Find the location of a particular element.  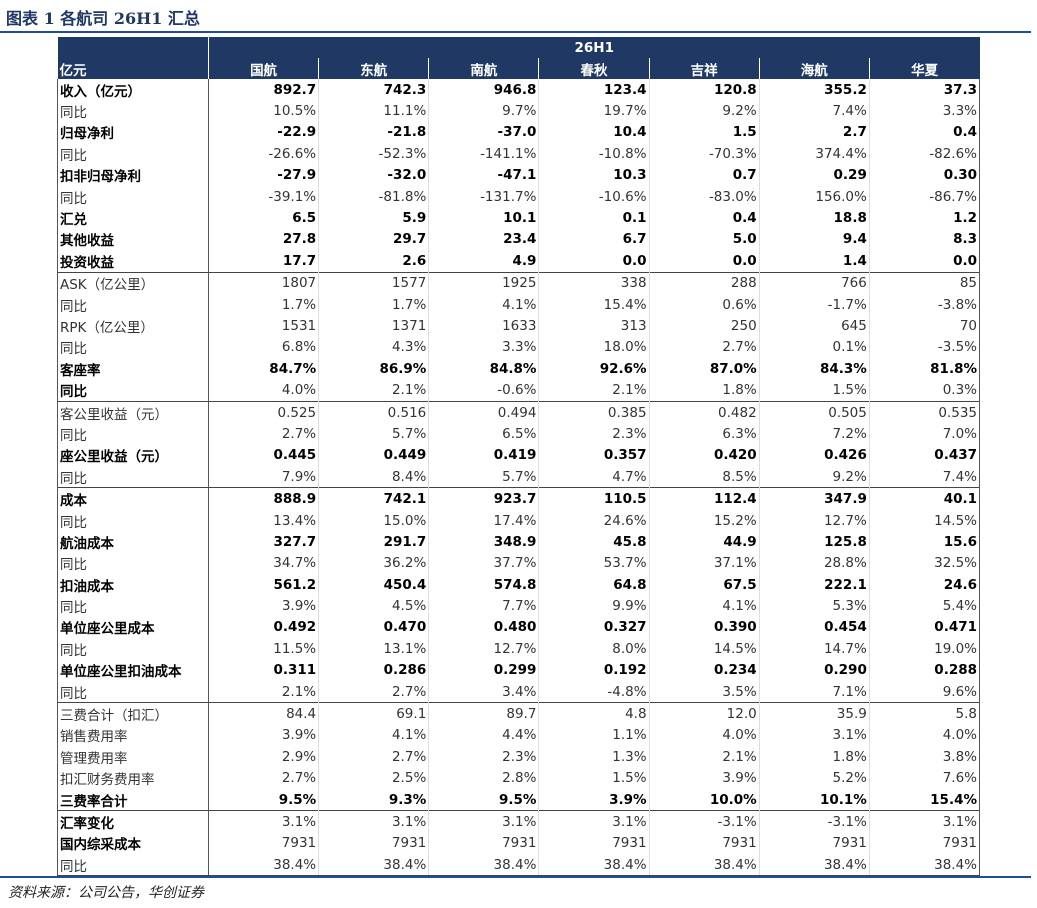

value-cell: 0.420 is located at coordinates (704, 455).